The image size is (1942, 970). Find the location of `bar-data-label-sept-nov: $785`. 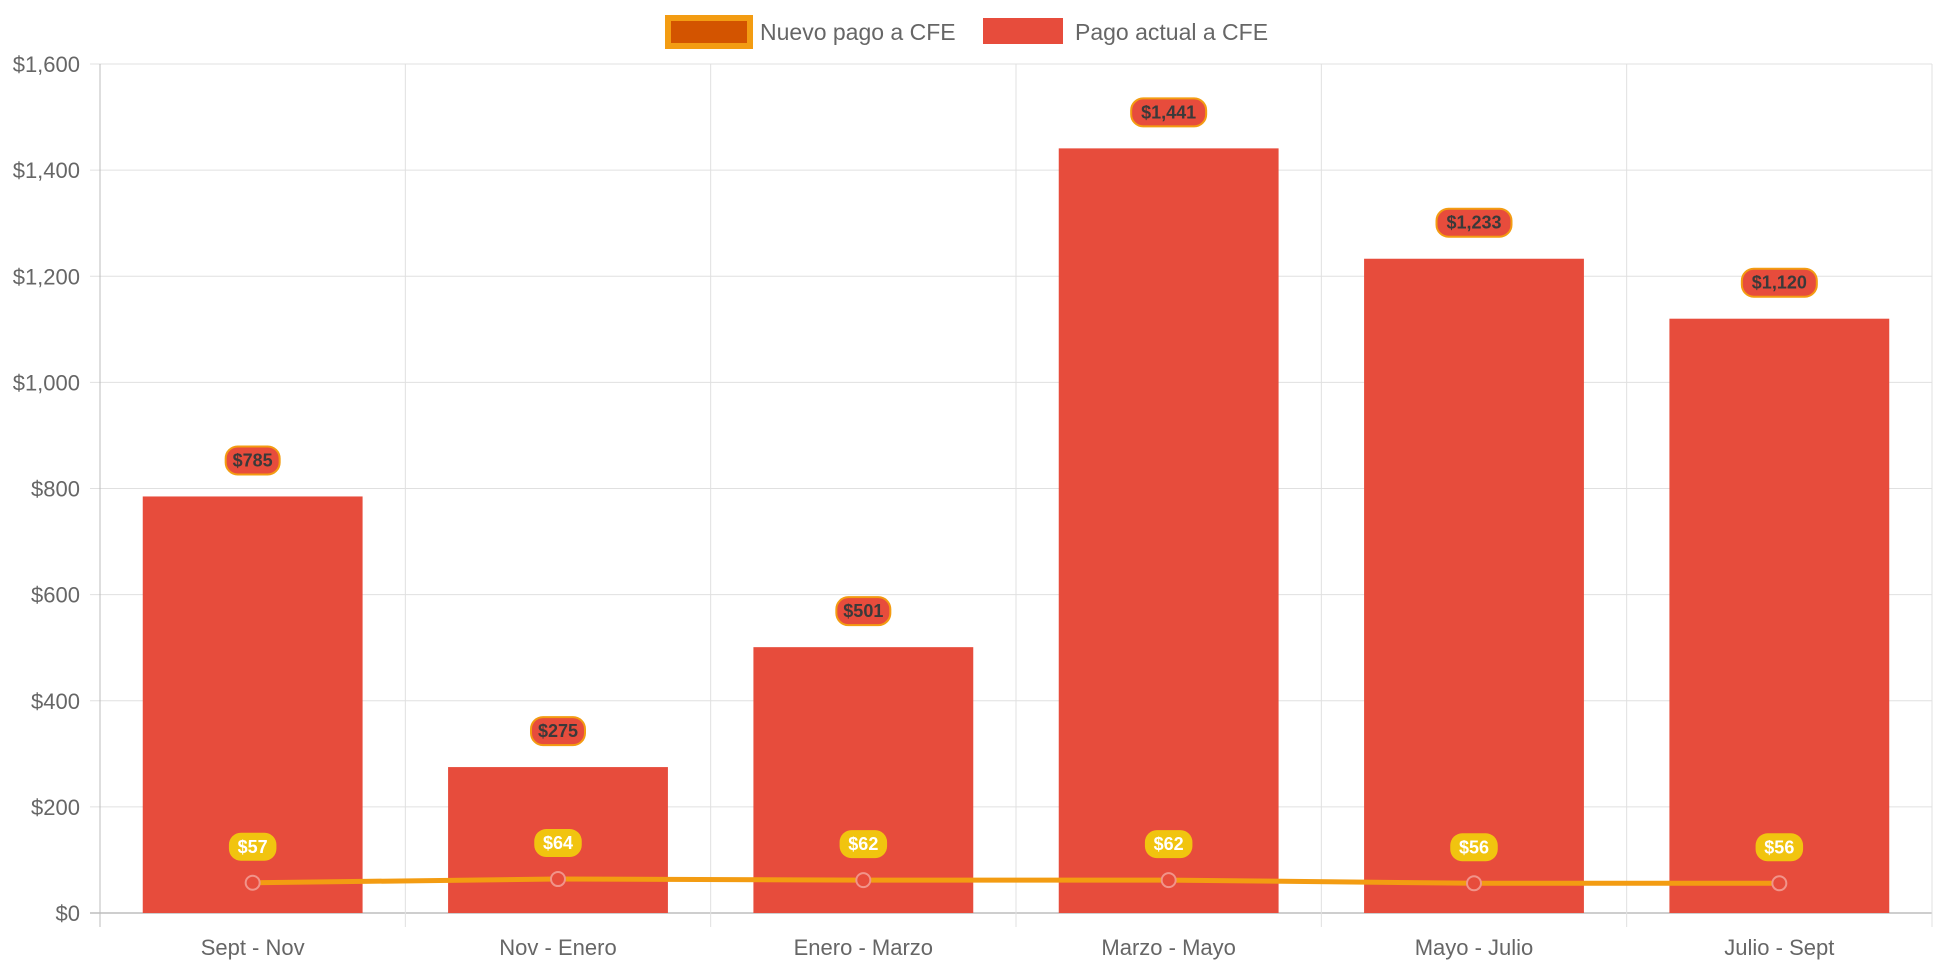

bar-data-label-sept-nov: $785 is located at coordinates (252, 460).